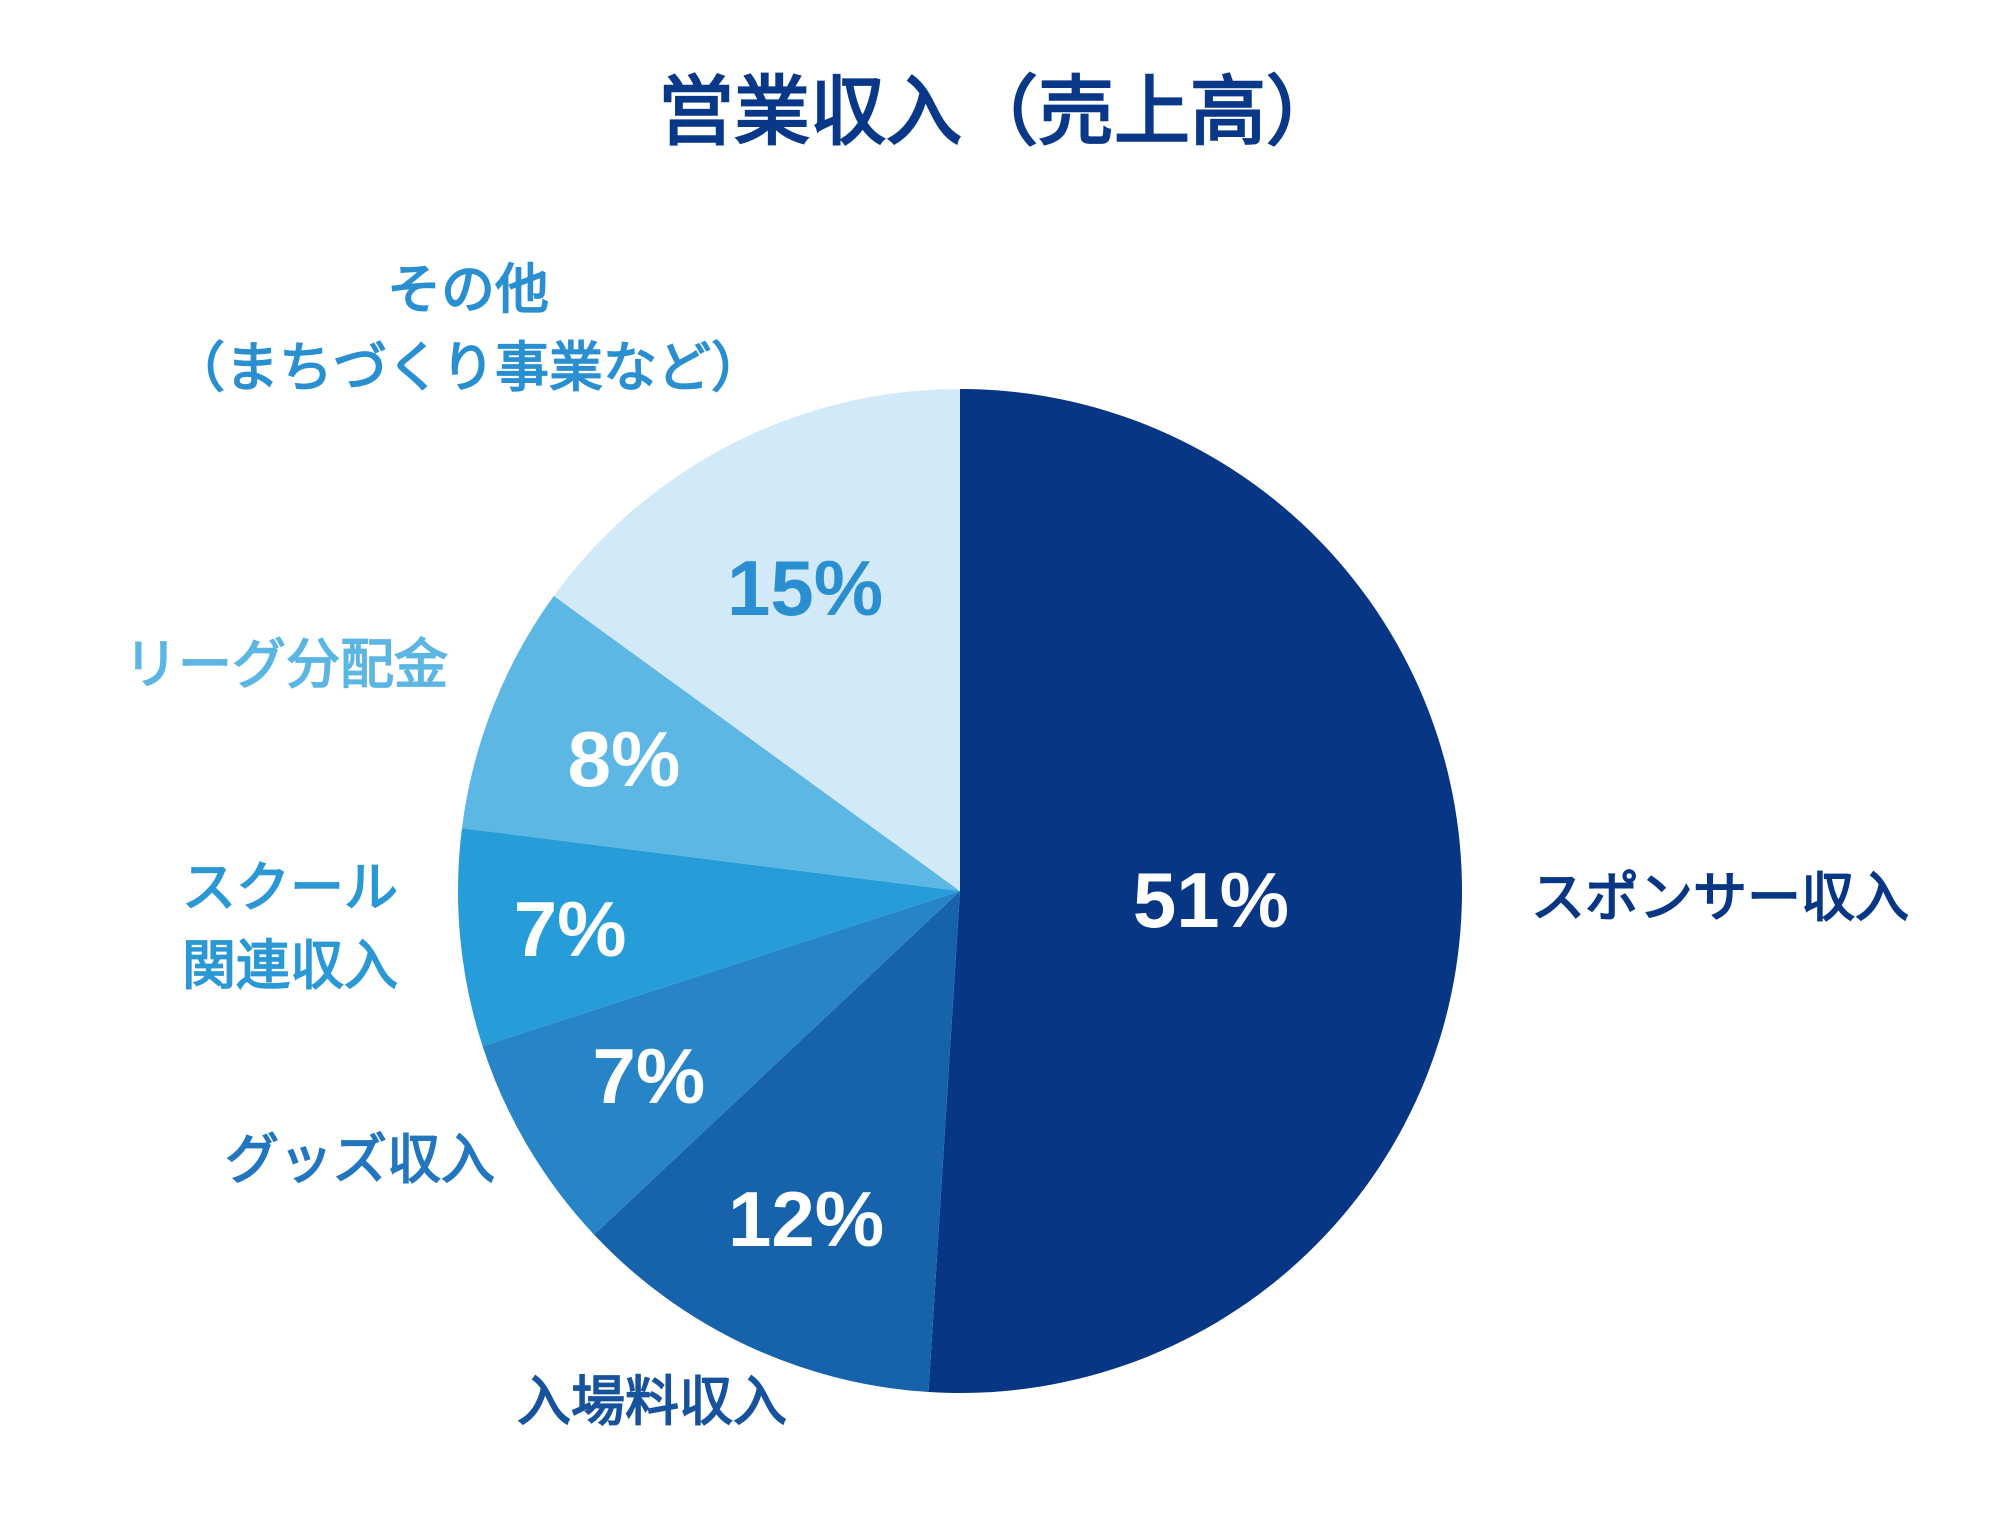 This screenshot has width=2000, height=1518. What do you see at coordinates (624, 759) in the screenshot?
I see `slice-value-label-4: 8%` at bounding box center [624, 759].